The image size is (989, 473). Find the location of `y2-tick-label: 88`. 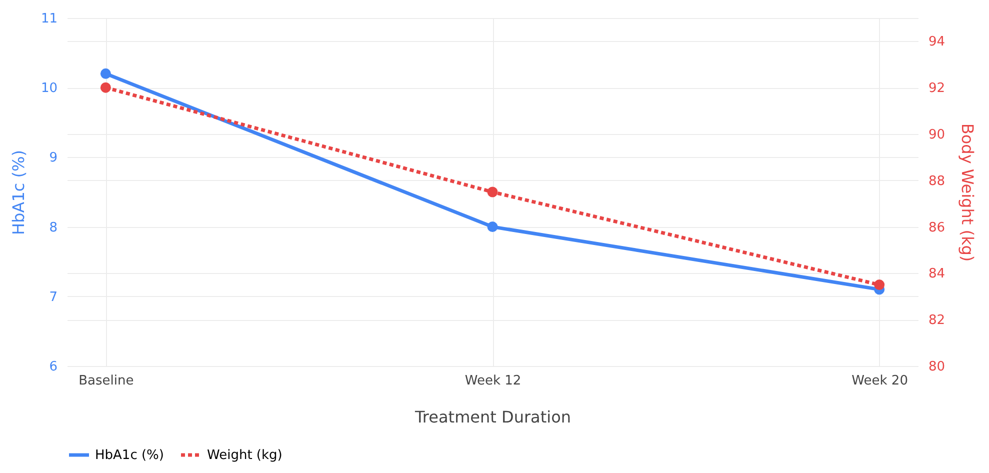

y2-tick-label: 88 is located at coordinates (937, 181).